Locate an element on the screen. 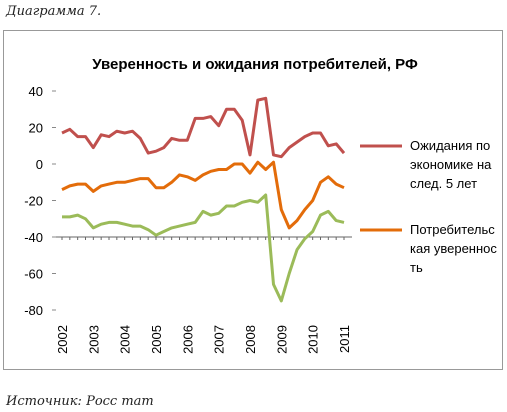 The height and width of the screenshot is (412, 507). y-tick-label: -60 is located at coordinates (33, 274).